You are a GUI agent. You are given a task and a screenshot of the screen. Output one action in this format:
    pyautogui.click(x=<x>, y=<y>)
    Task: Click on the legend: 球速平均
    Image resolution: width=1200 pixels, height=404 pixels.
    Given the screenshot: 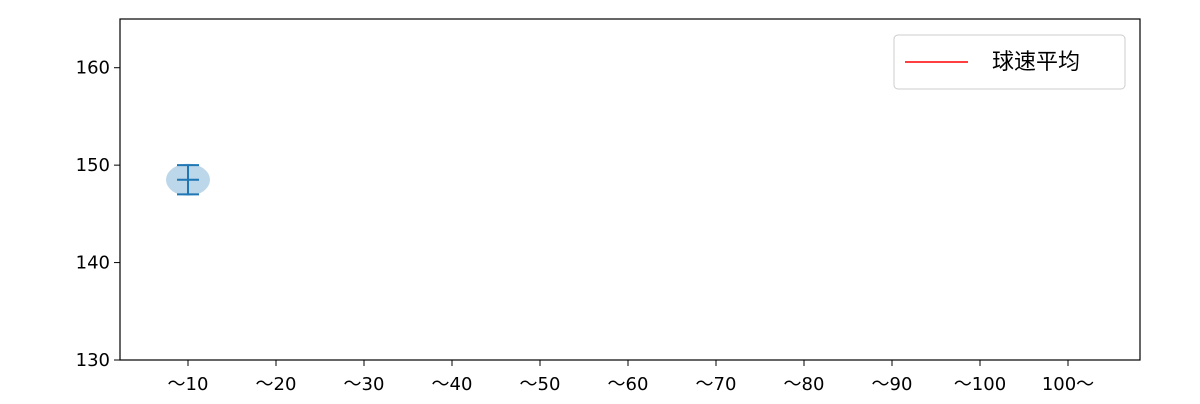 What is the action you would take?
    pyautogui.click(x=1009, y=62)
    